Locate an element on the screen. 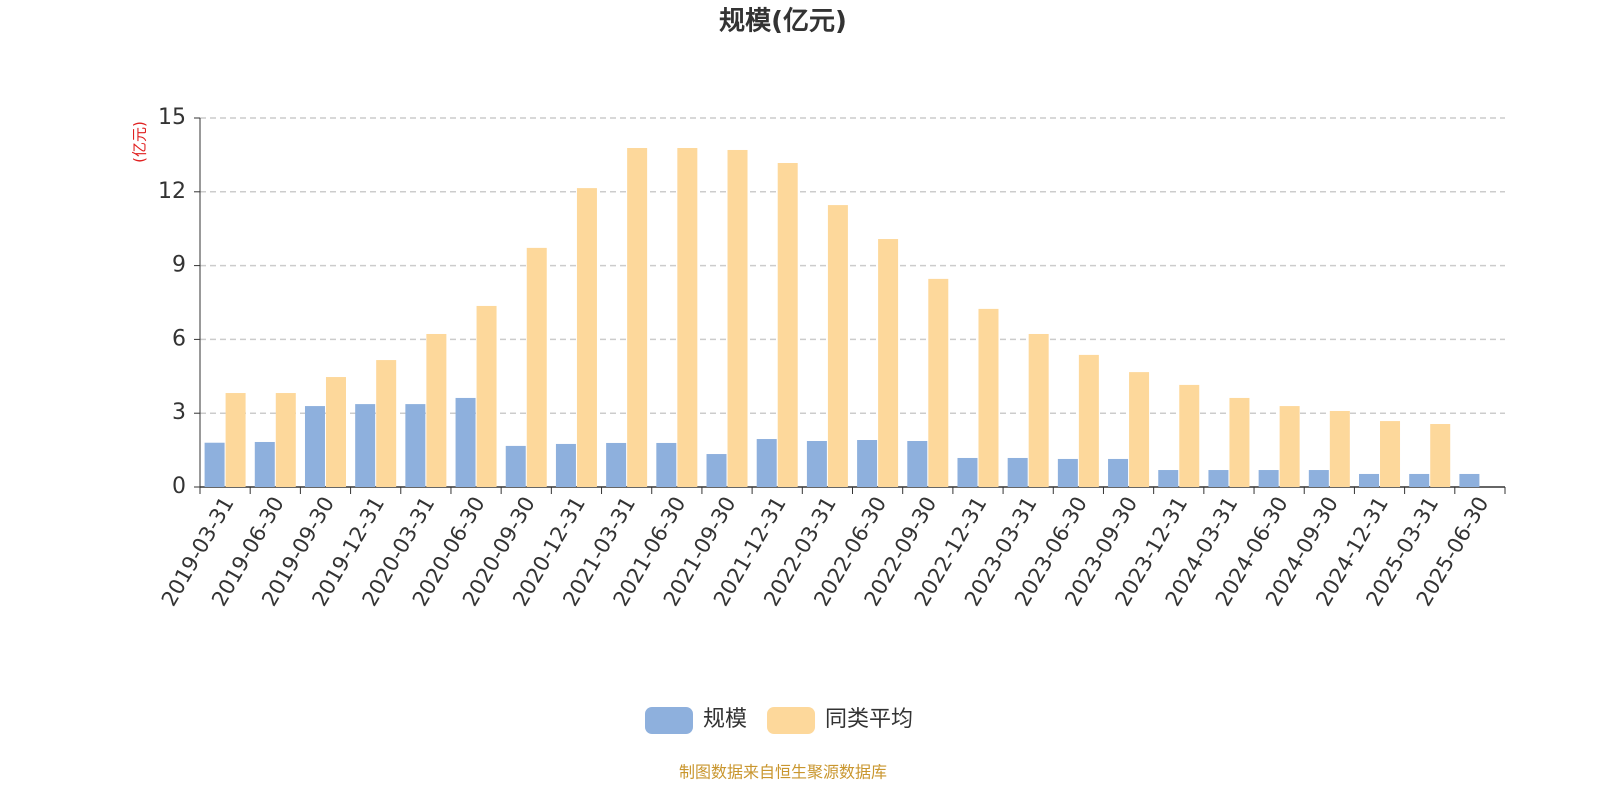  y-tick-label: 6 is located at coordinates (179, 338).